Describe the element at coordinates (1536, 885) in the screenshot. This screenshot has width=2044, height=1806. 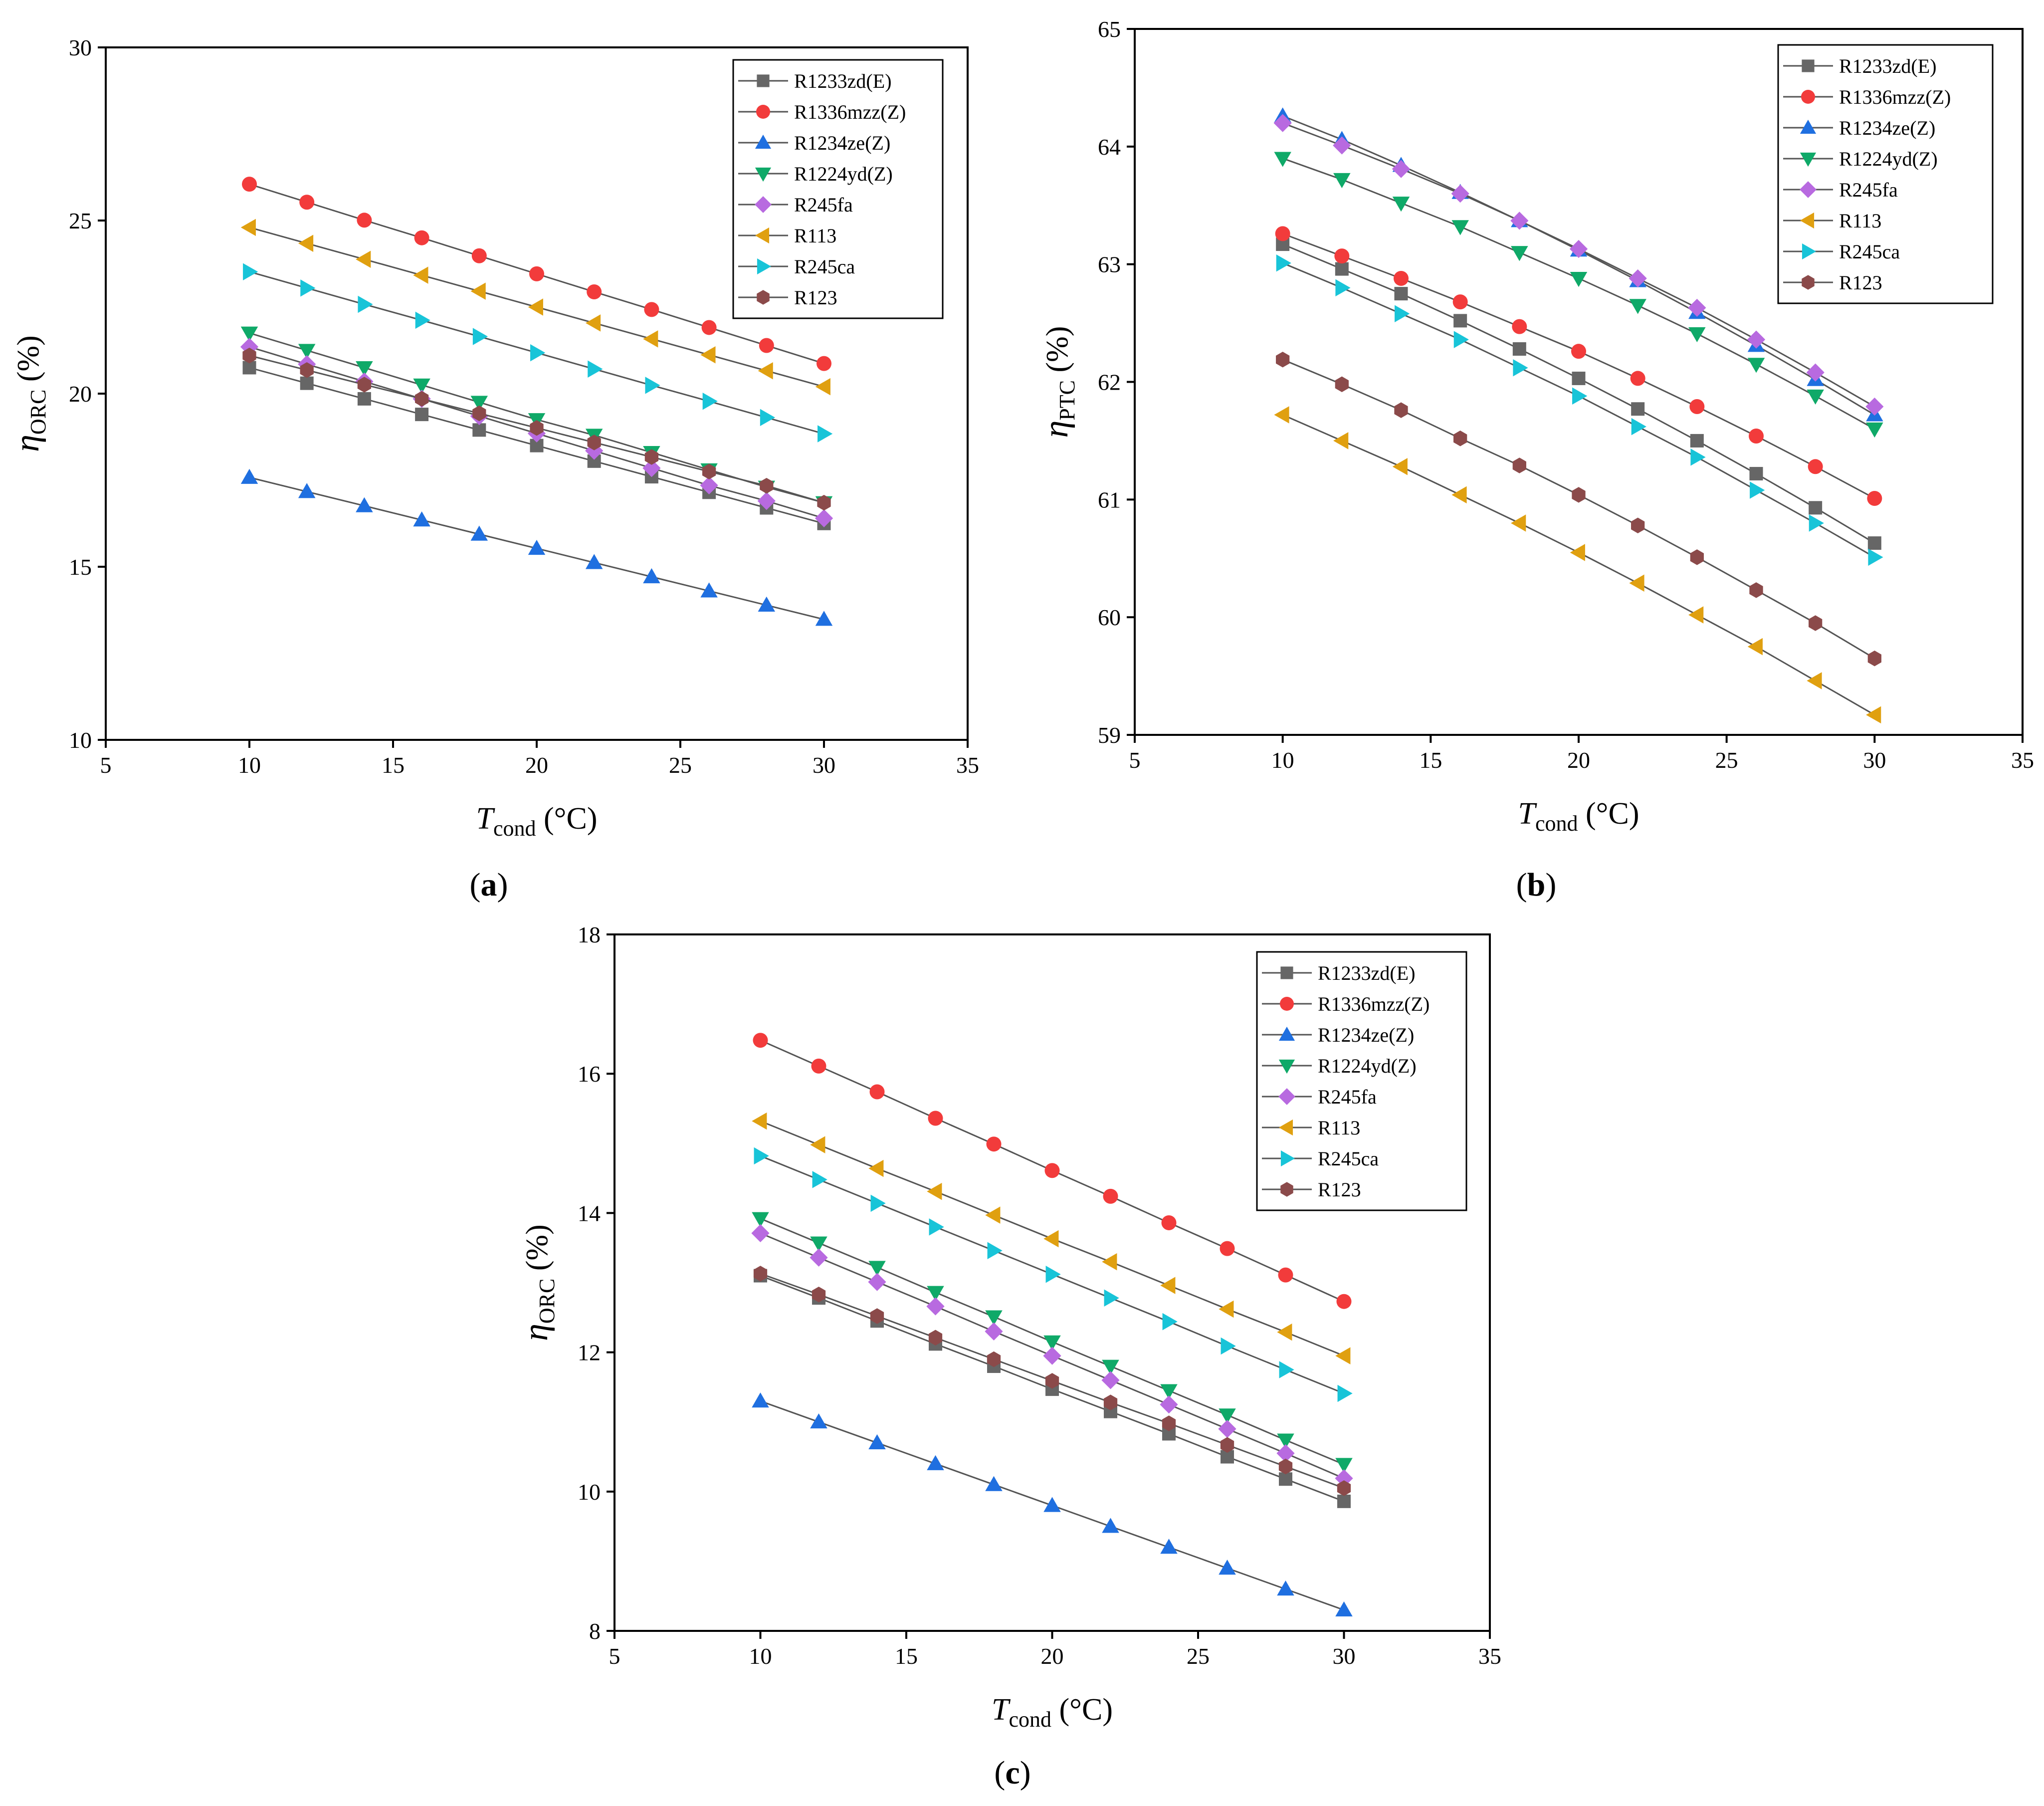
I see `panel-label: (b)` at that location.